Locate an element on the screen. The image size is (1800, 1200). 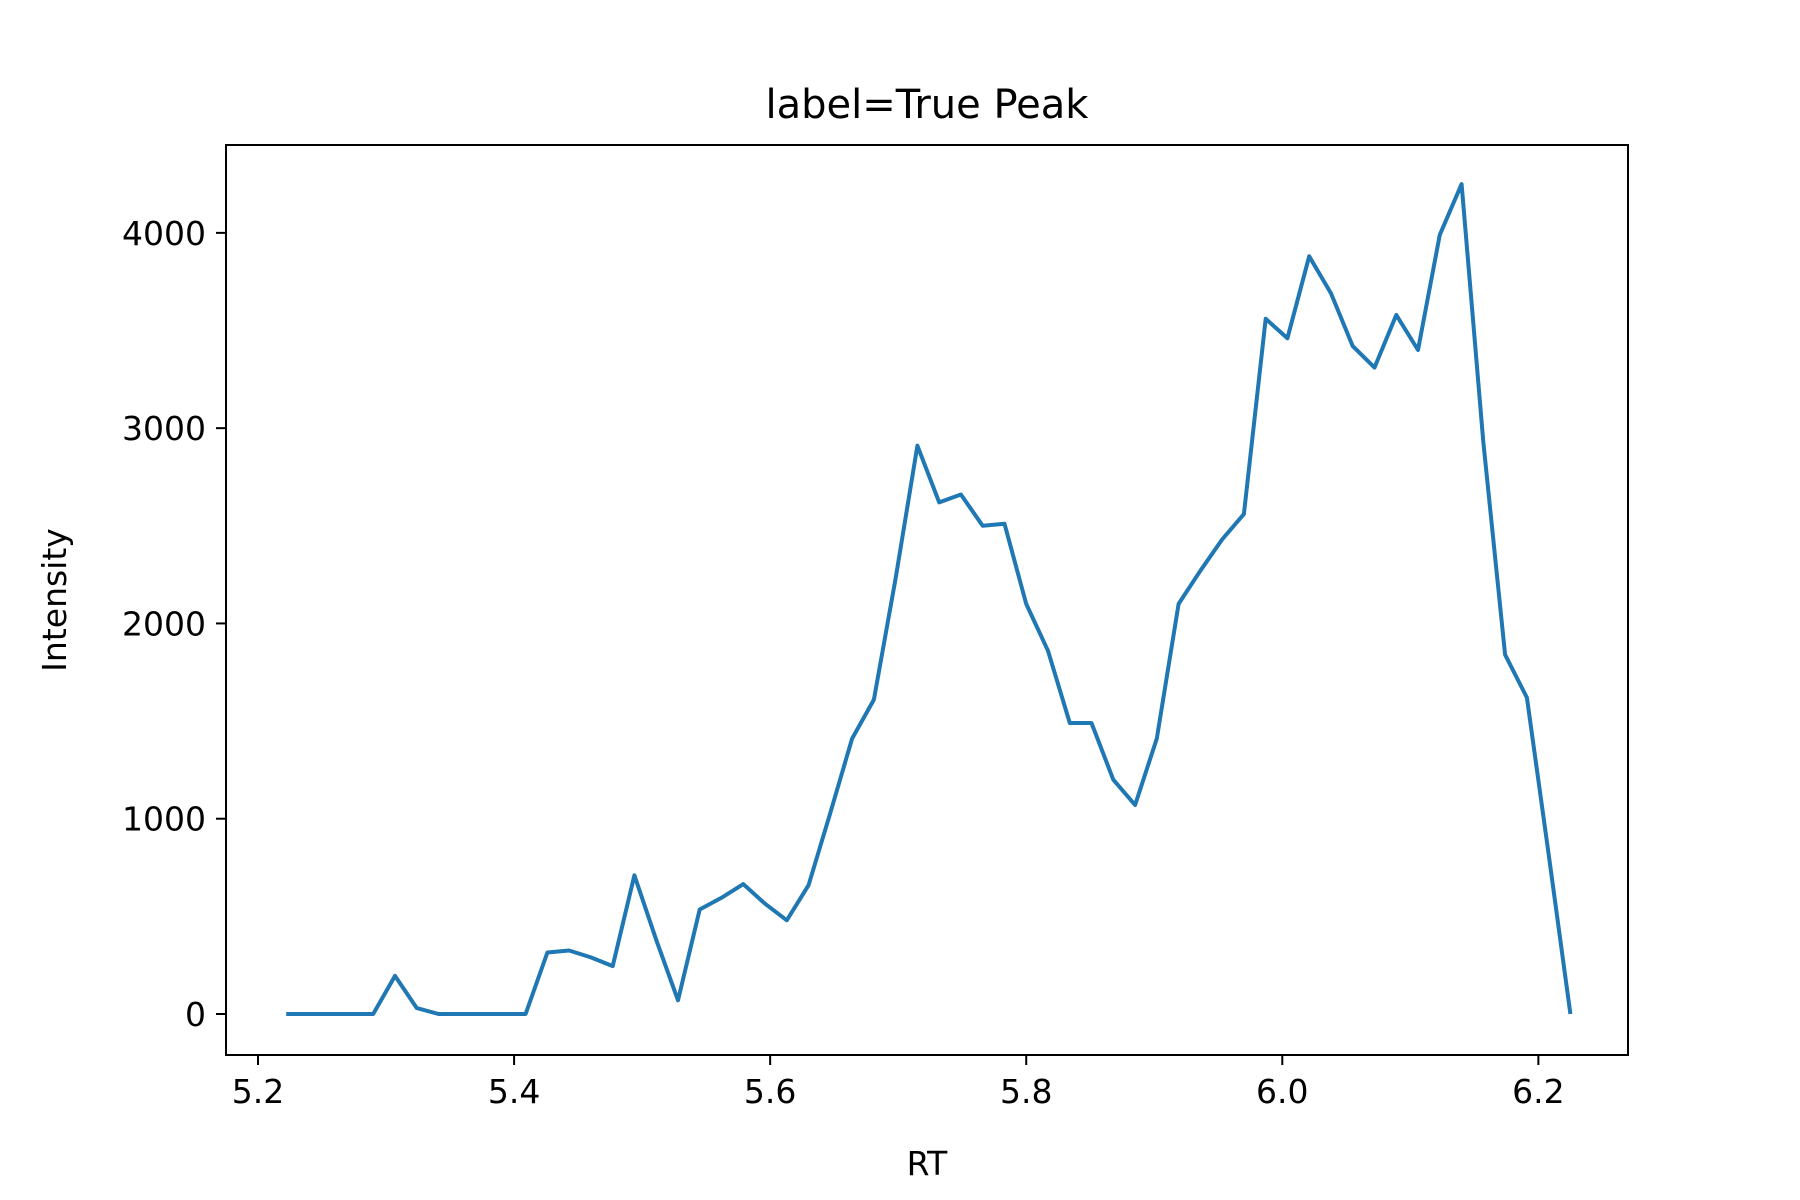
x-axis: 5.2 5.4 5.6 5.8 6.0 6.2 is located at coordinates (898, 1083).